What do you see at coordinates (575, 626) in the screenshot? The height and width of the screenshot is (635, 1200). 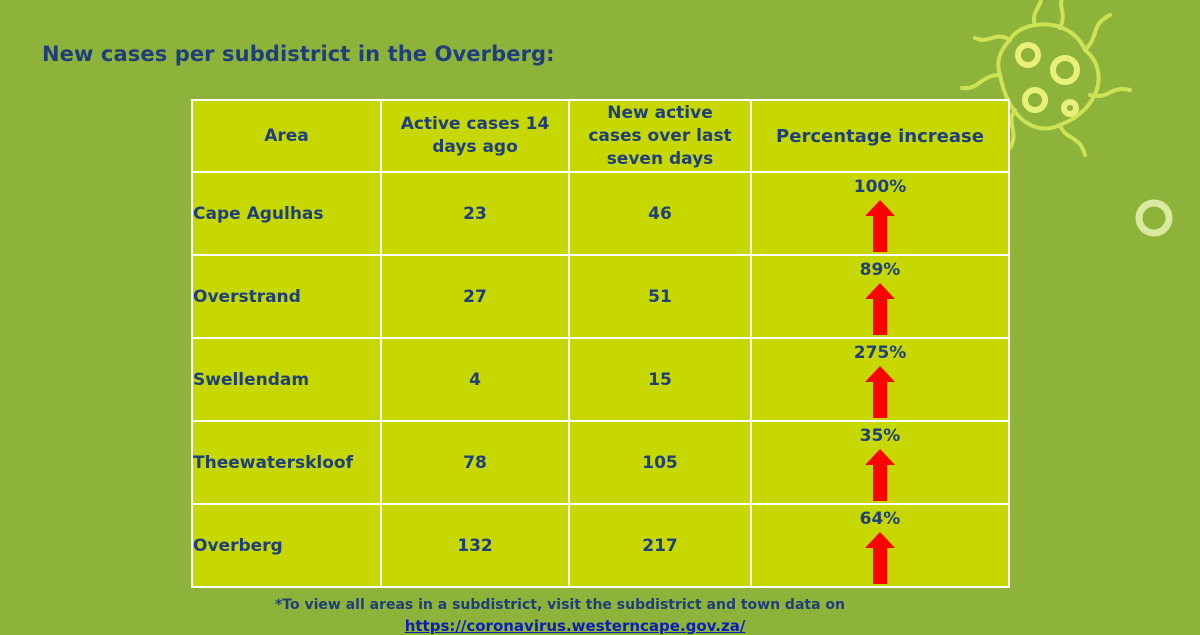 I see `source-link: https://coronavirus.westerncape.gov.za/` at bounding box center [575, 626].